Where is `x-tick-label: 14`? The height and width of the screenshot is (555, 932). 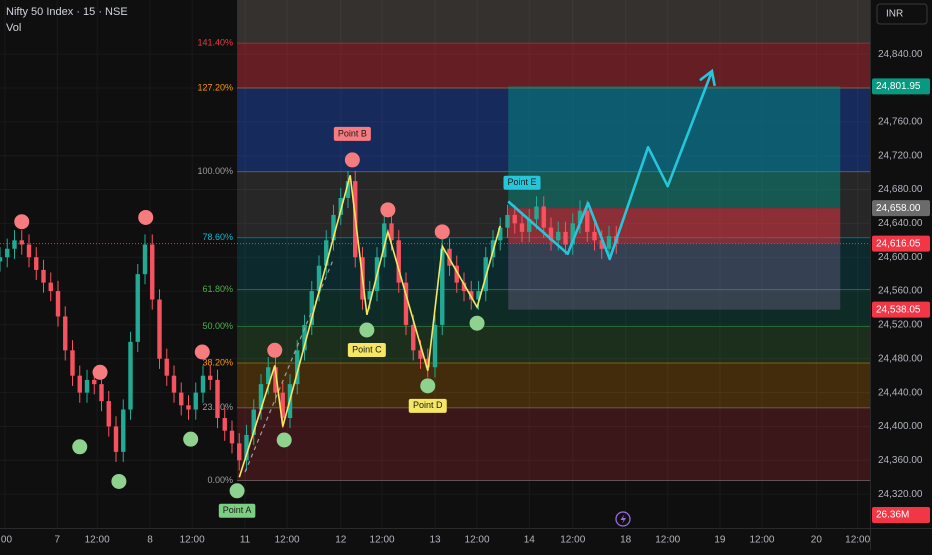
x-tick-label: 14 is located at coordinates (530, 540).